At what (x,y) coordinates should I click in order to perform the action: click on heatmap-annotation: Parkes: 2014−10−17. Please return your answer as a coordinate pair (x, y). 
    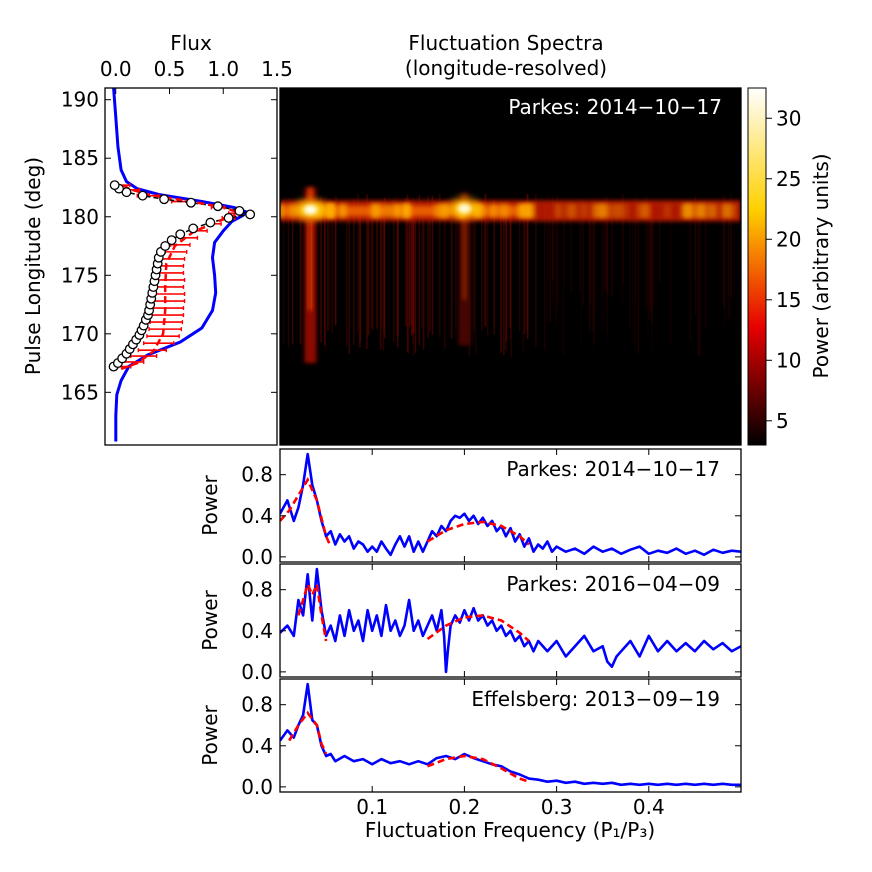
    Looking at the image, I should click on (615, 107).